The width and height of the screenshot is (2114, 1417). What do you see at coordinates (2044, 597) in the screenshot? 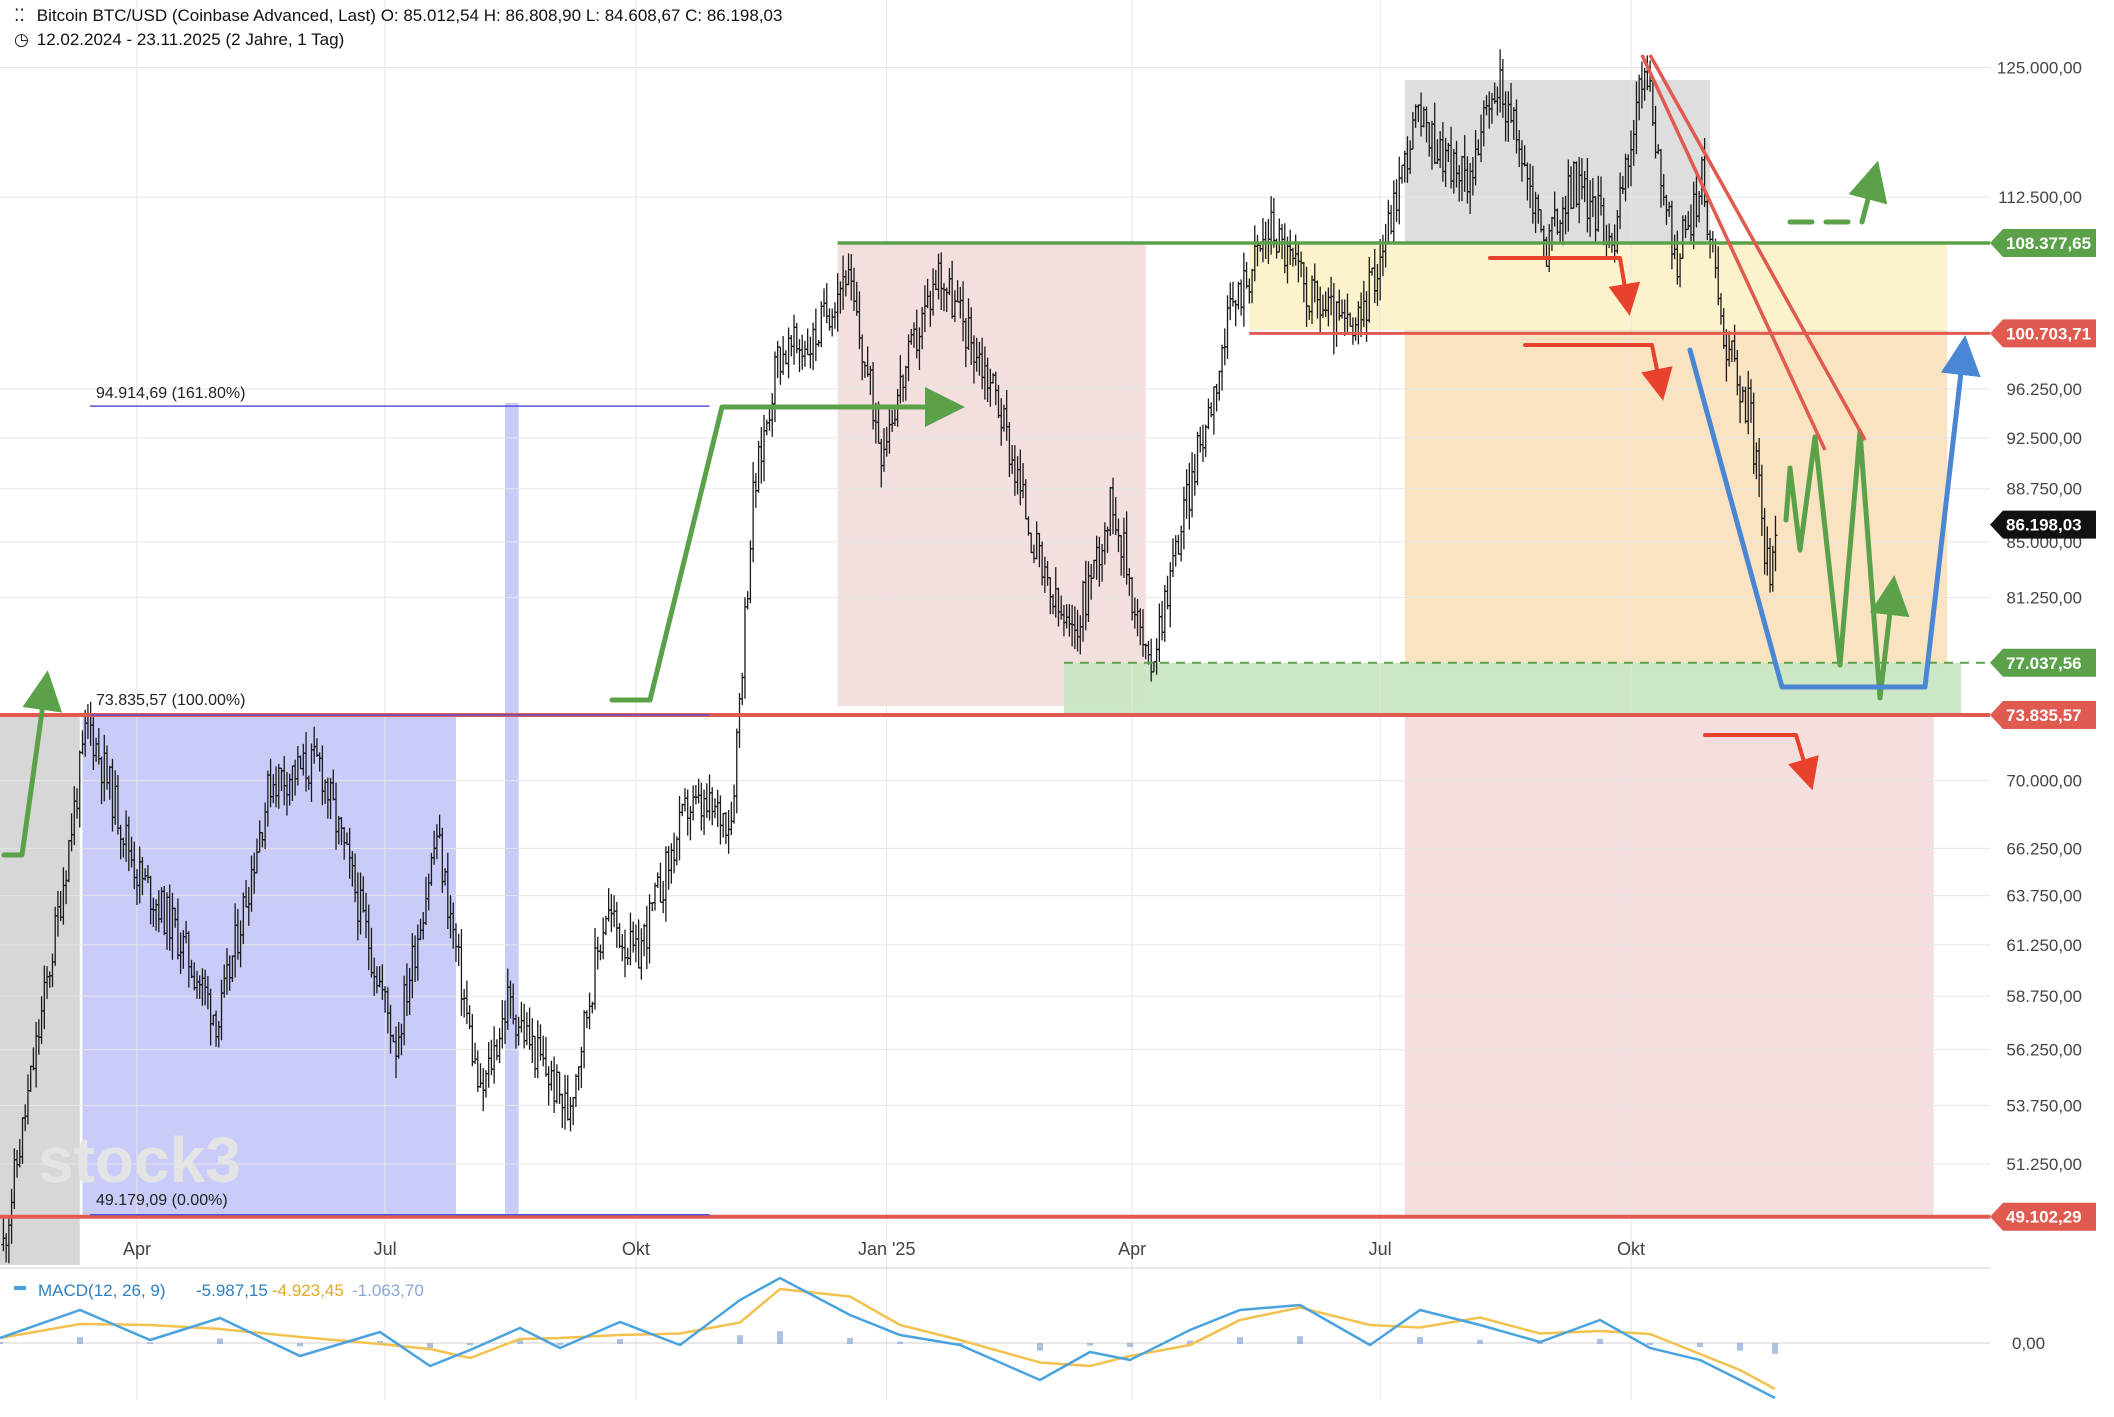
I see `price-axis-tick-label: 81.250,00` at bounding box center [2044, 597].